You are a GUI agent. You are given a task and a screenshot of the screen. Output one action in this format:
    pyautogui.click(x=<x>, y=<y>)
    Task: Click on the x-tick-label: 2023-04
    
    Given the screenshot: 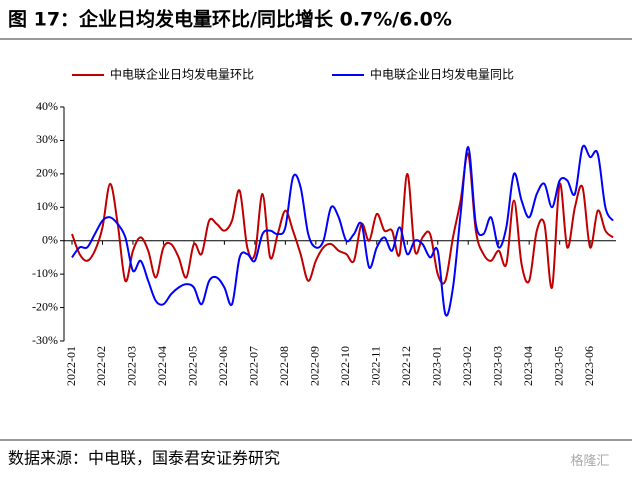 What is the action you would take?
    pyautogui.click(x=528, y=366)
    